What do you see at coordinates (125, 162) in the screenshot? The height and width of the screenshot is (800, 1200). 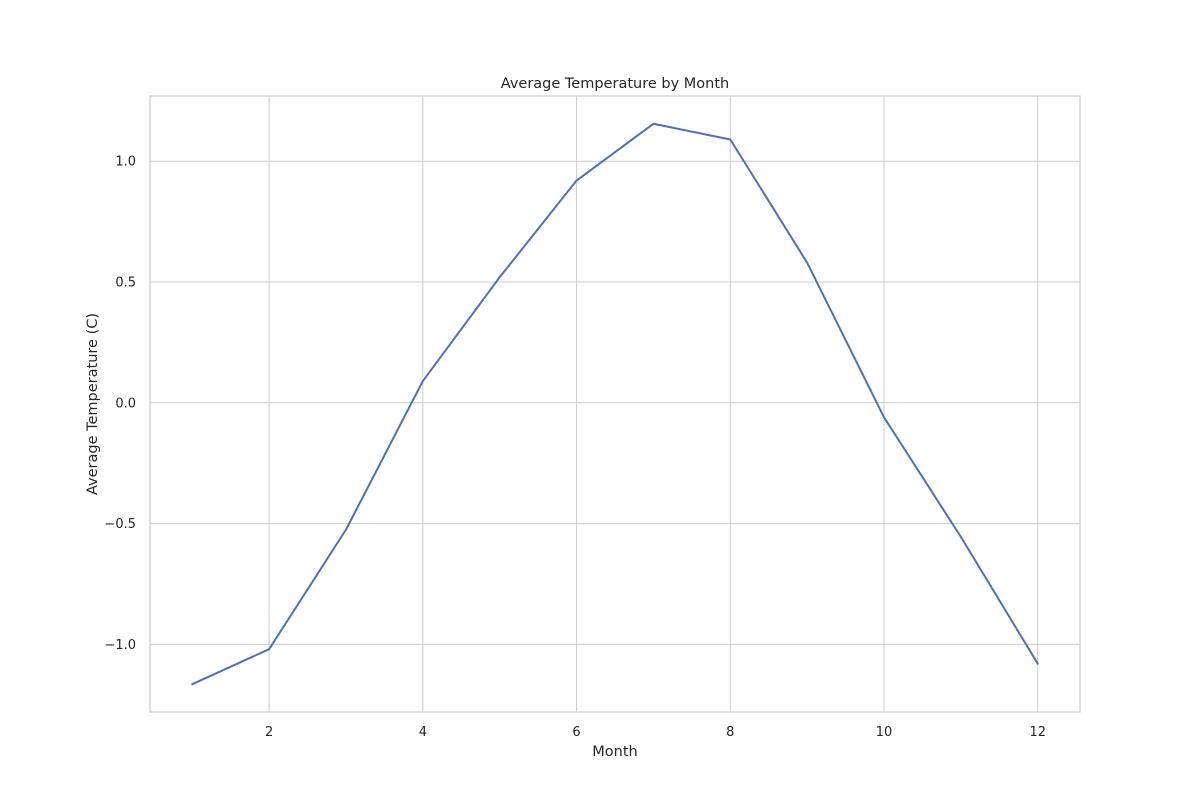 I see `y-tick-label: 1.0` at bounding box center [125, 162].